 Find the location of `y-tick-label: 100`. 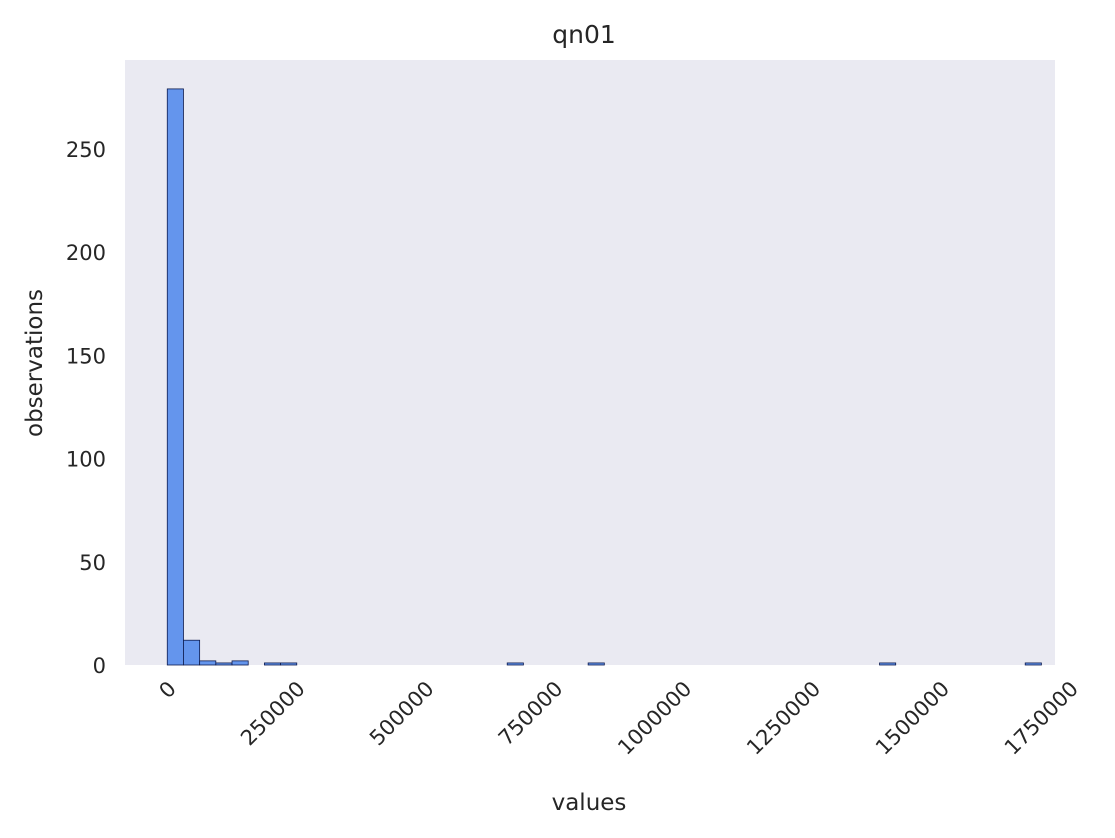

y-tick-label: 100 is located at coordinates (86, 460).